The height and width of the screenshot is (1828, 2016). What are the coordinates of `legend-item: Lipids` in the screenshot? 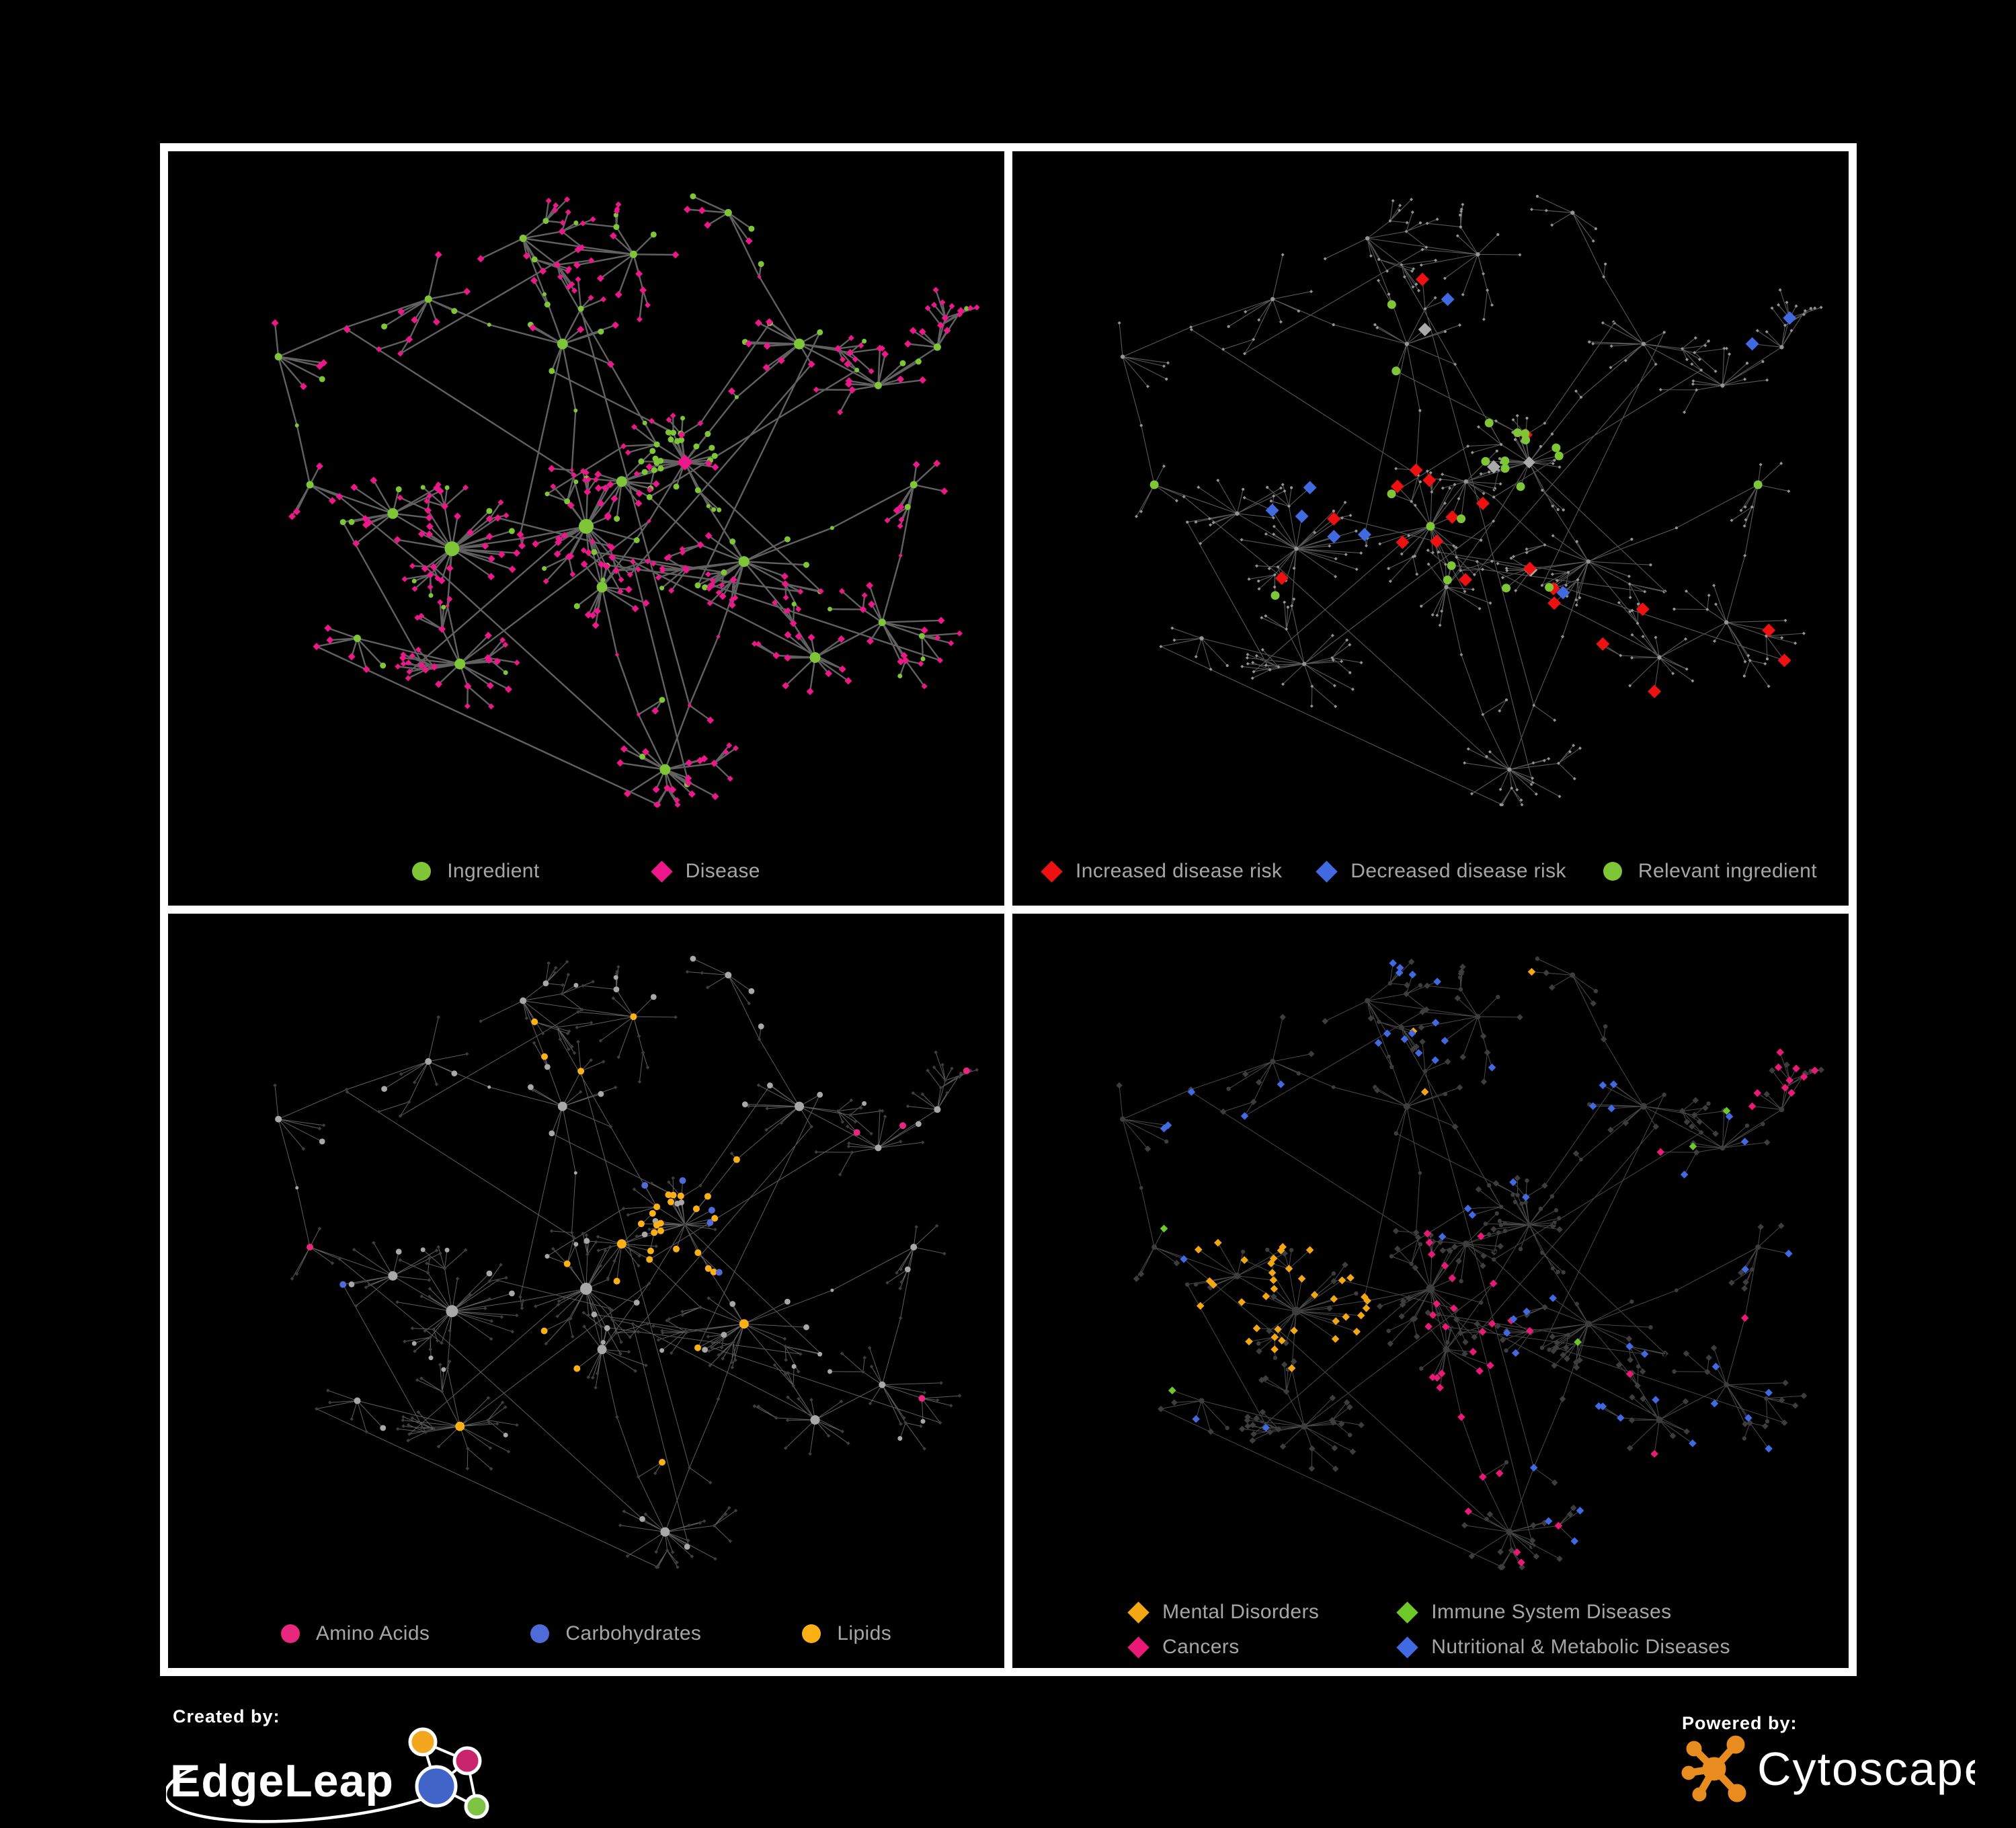 It's located at (846, 1633).